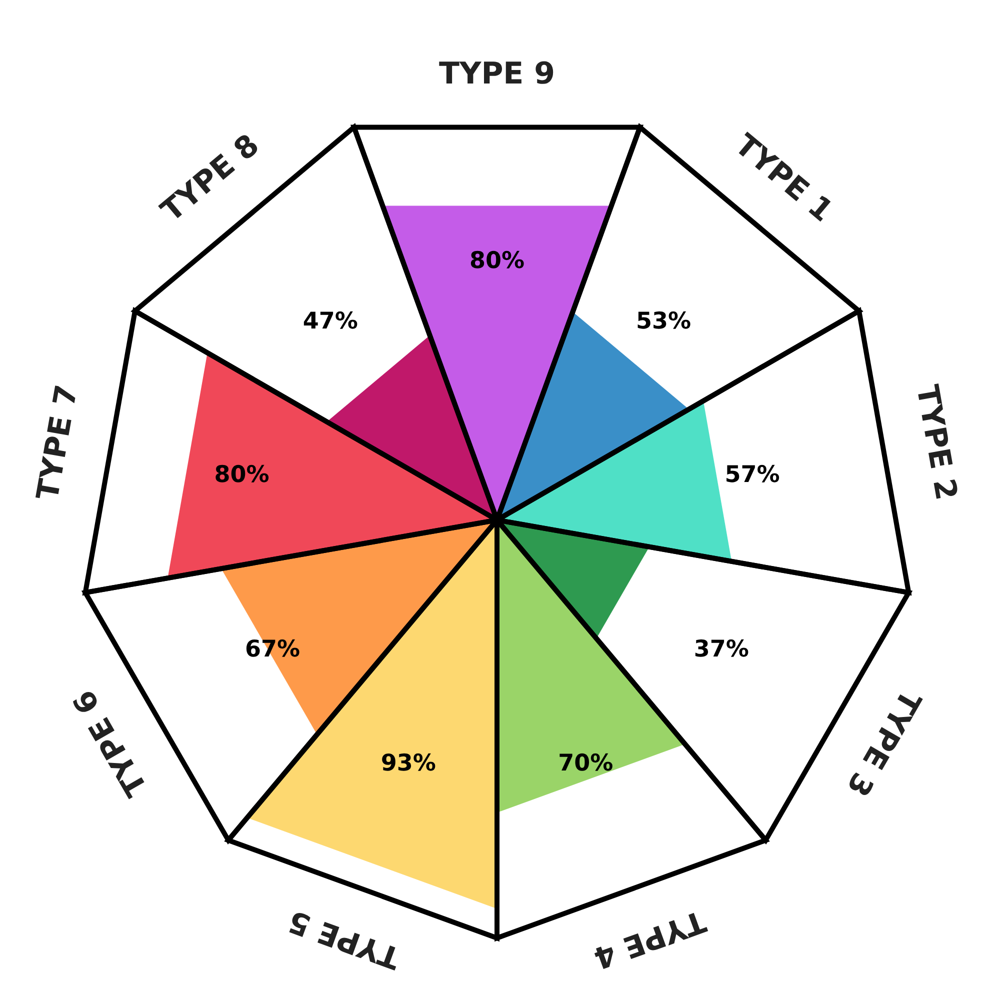 This screenshot has width=1000, height=1000. What do you see at coordinates (586, 763) in the screenshot?
I see `data-label: 70%` at bounding box center [586, 763].